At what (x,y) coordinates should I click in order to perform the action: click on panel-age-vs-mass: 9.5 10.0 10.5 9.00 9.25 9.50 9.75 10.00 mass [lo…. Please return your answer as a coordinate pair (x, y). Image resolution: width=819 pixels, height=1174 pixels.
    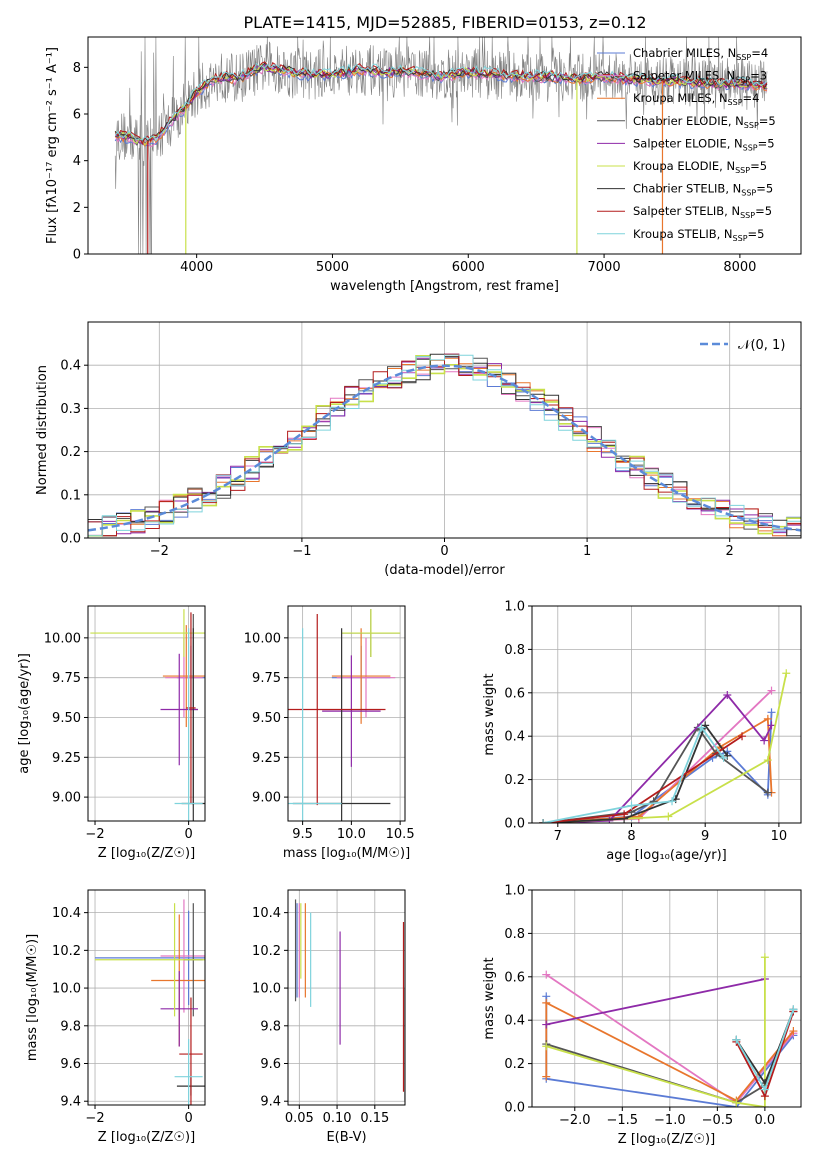
    Looking at the image, I should click on (329, 733).